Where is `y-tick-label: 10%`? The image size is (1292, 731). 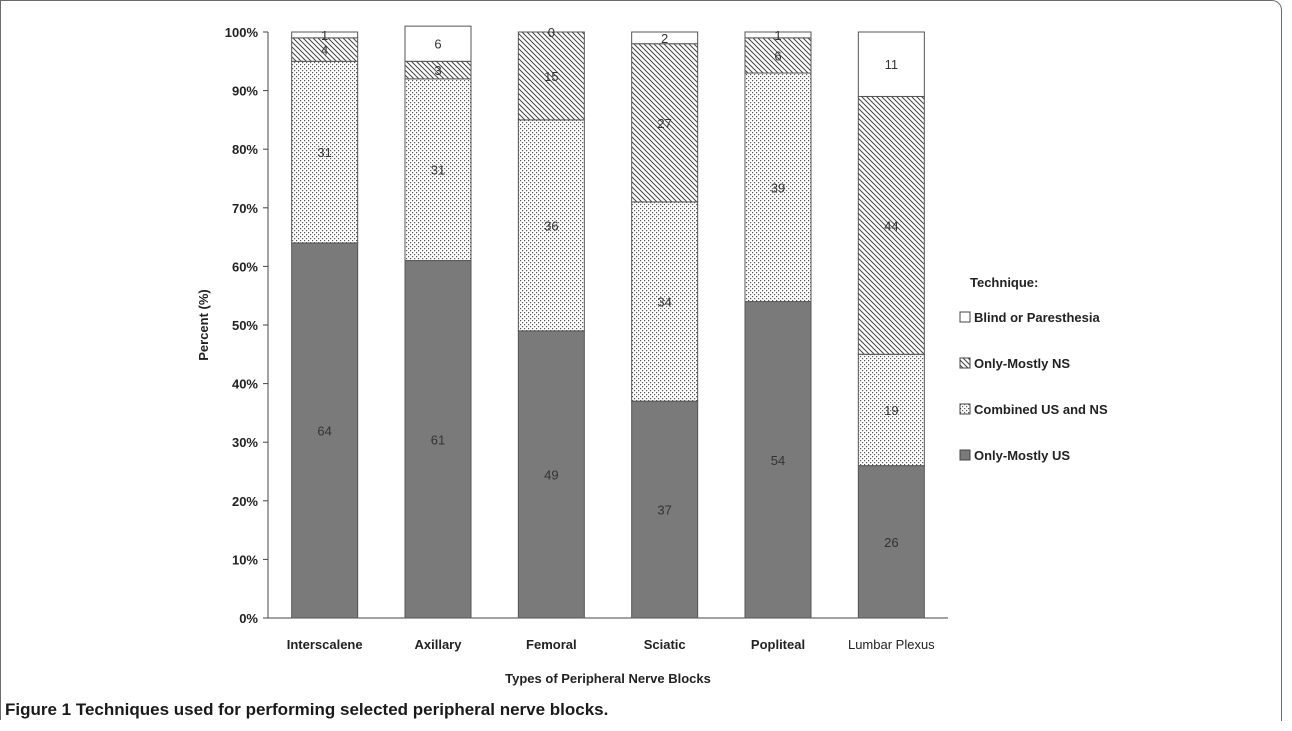
y-tick-label: 10% is located at coordinates (245, 559).